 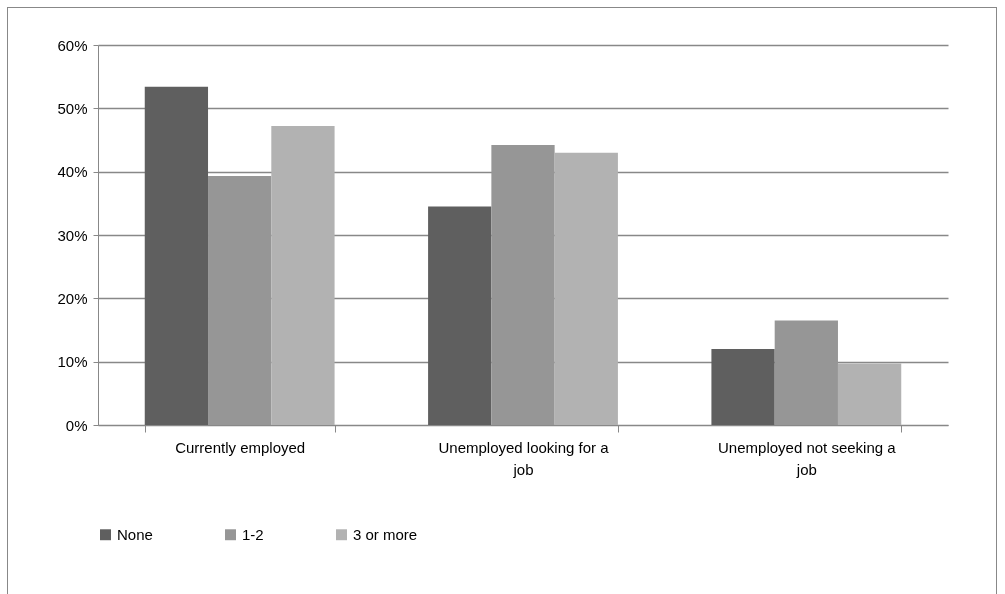 What do you see at coordinates (807, 458) in the screenshot?
I see `x-tick-label: Unemployed not seeking a job` at bounding box center [807, 458].